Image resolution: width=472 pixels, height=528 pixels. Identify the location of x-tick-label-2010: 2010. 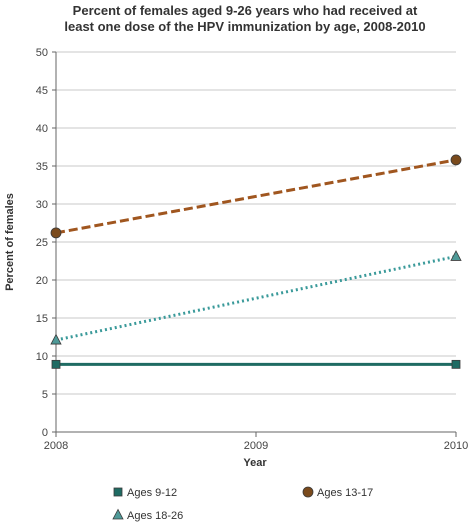
(456, 446).